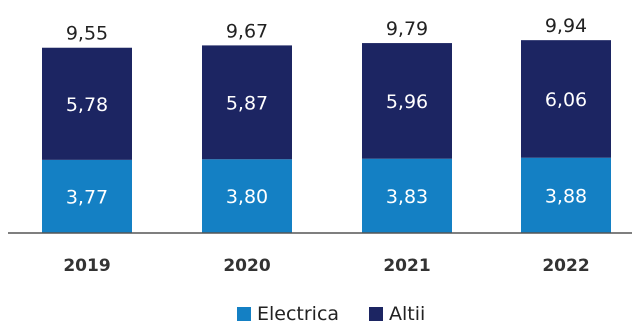 Image resolution: width=640 pixels, height=325 pixels. I want to click on legend-label-altii: Altii, so click(407, 314).